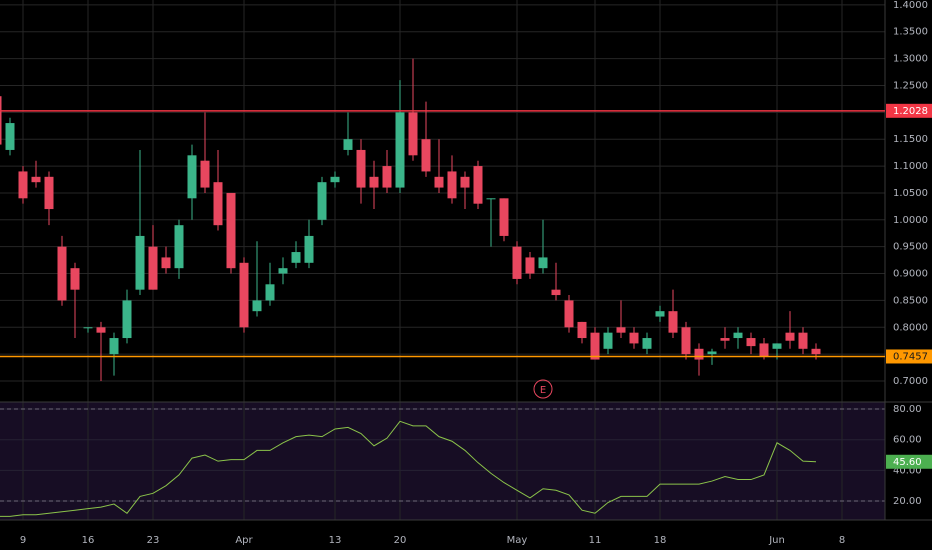 The width and height of the screenshot is (932, 550). I want to click on y-tick-label: 1.0000, so click(910, 220).